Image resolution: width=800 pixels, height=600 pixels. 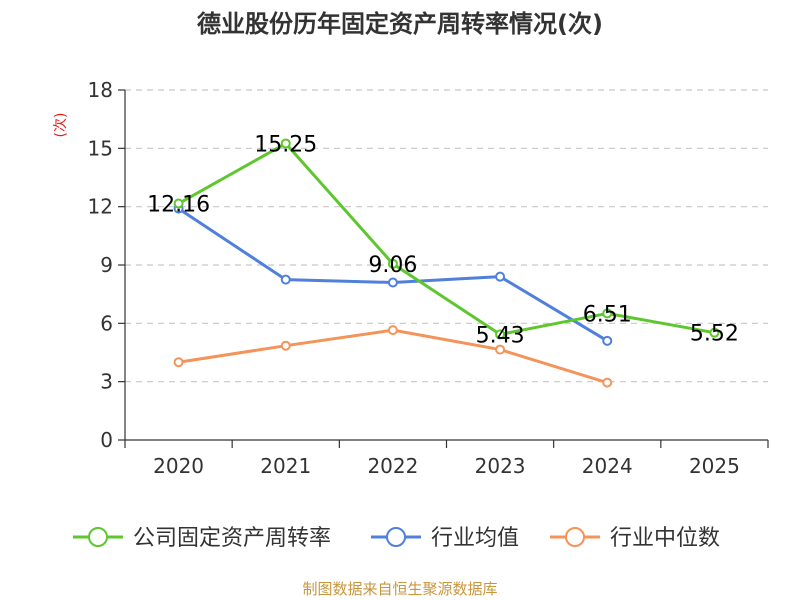 I want to click on legend-item-label: 行业中位数, so click(x=665, y=538).